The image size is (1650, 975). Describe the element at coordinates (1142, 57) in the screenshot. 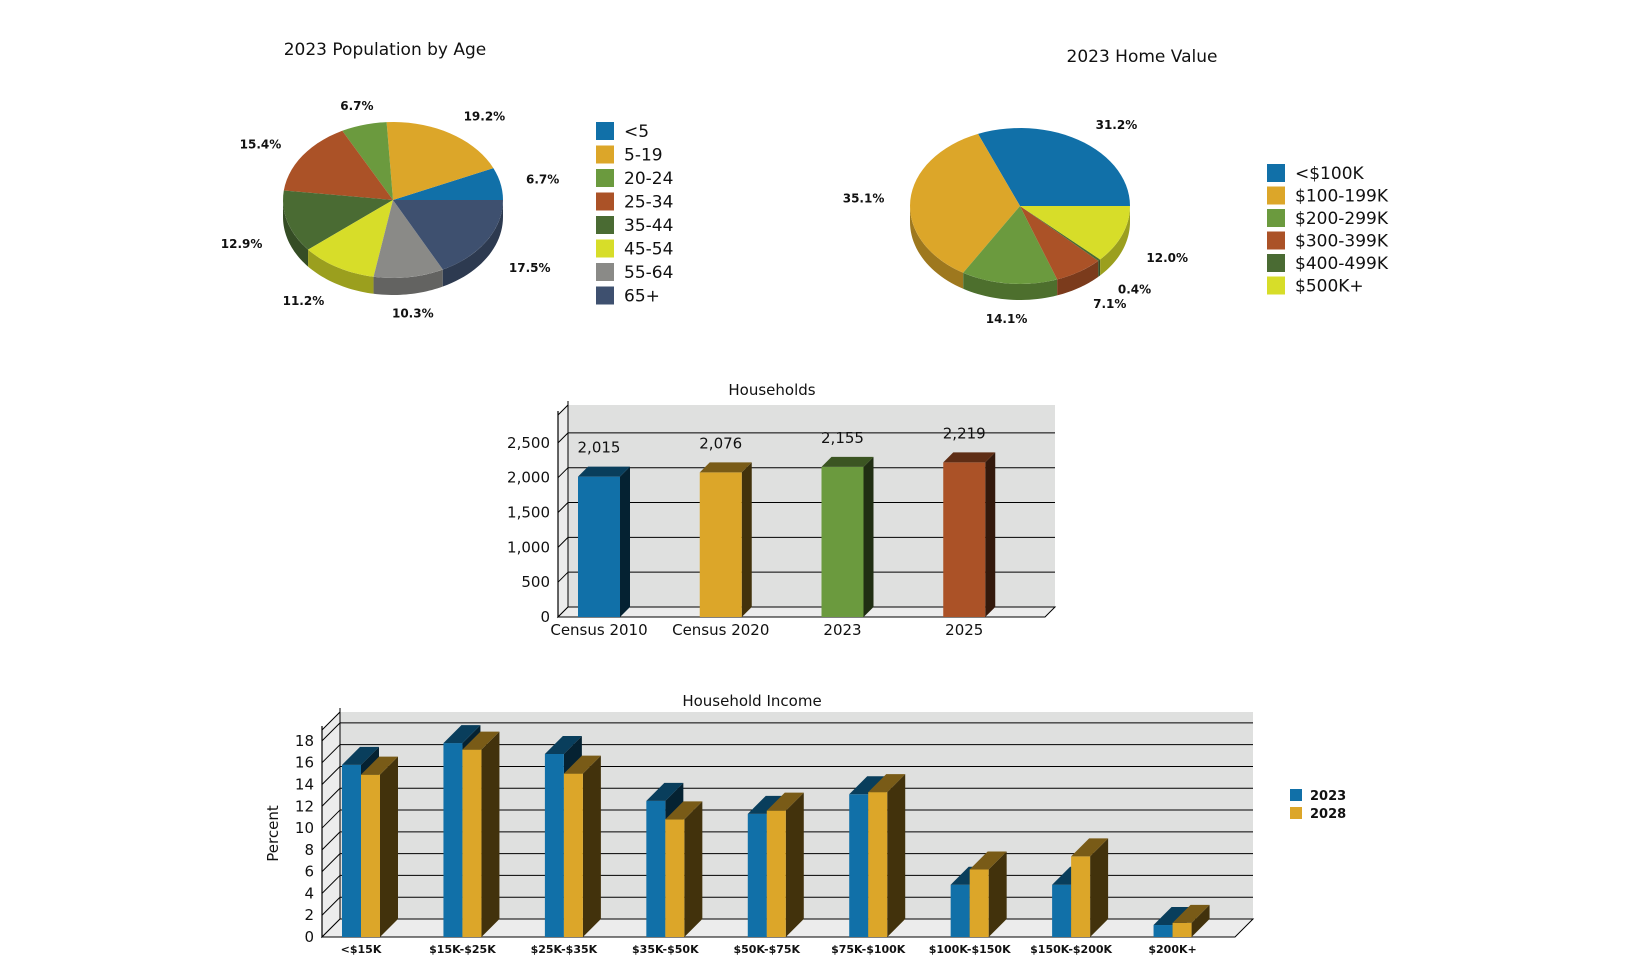

I see `chart-title: 2023 Home Value` at that location.